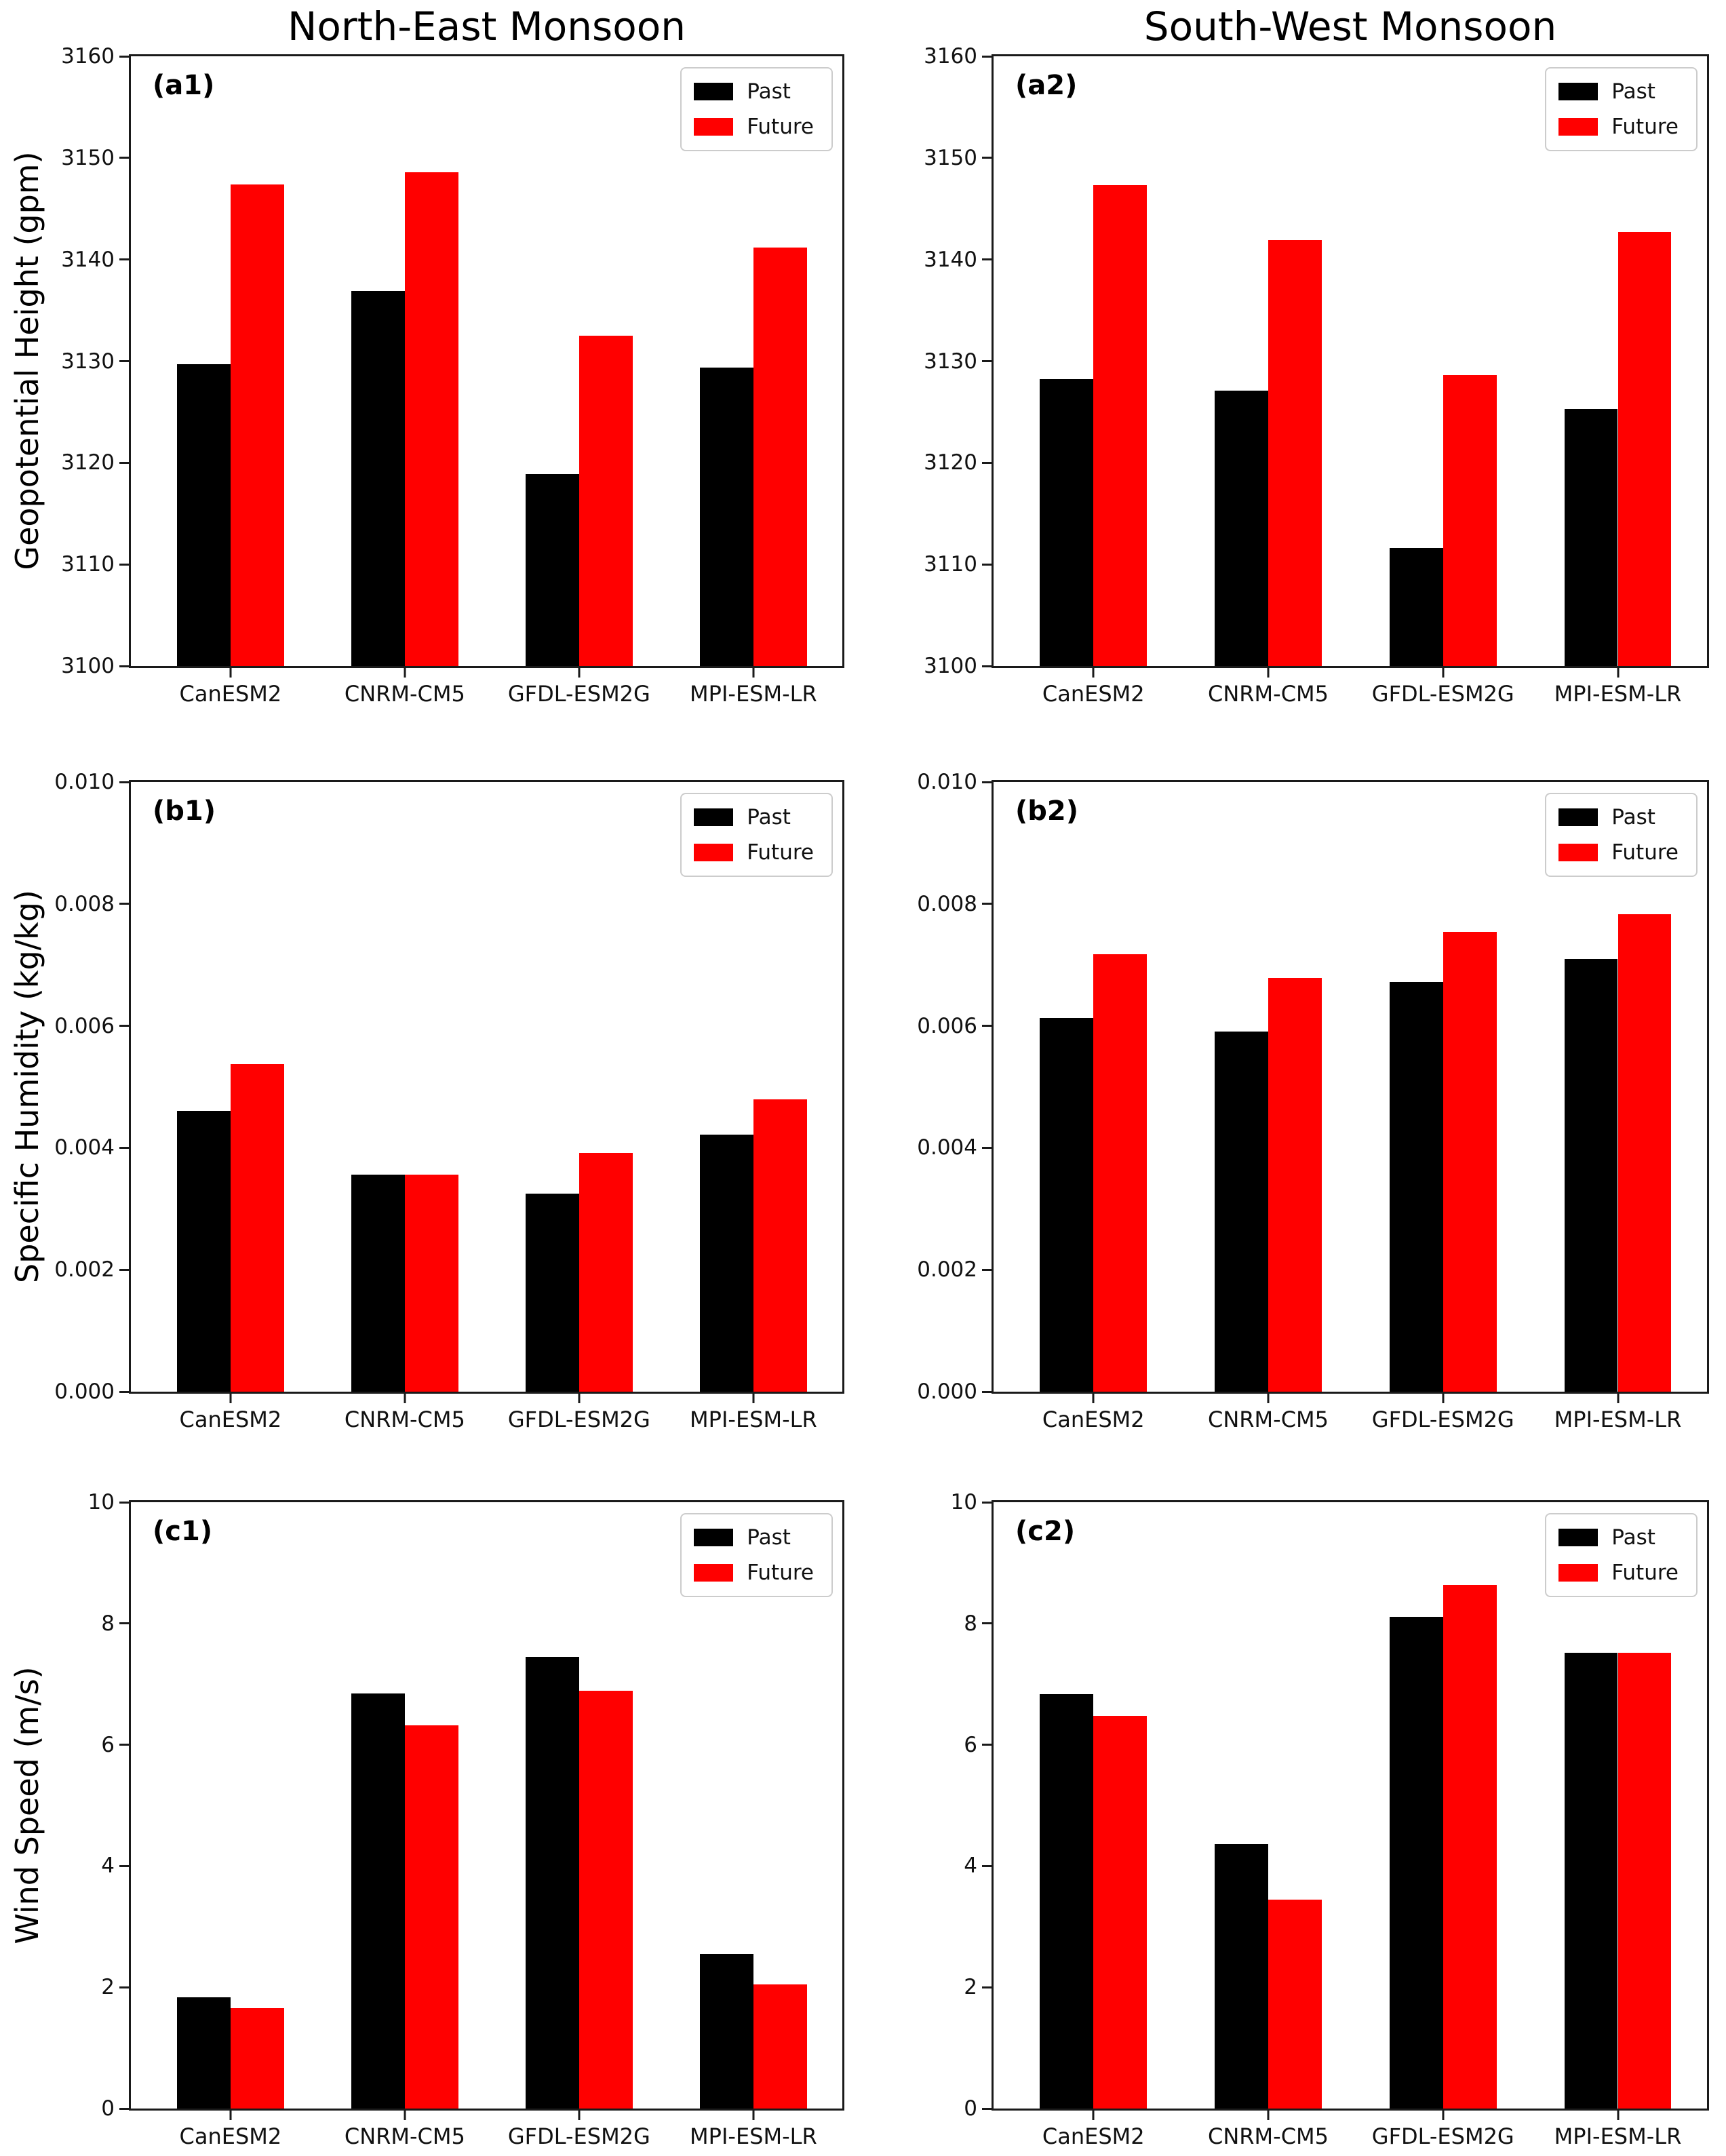 Image resolution: width=1726 pixels, height=2156 pixels. I want to click on panel-label-c2: (c2), so click(1045, 1531).